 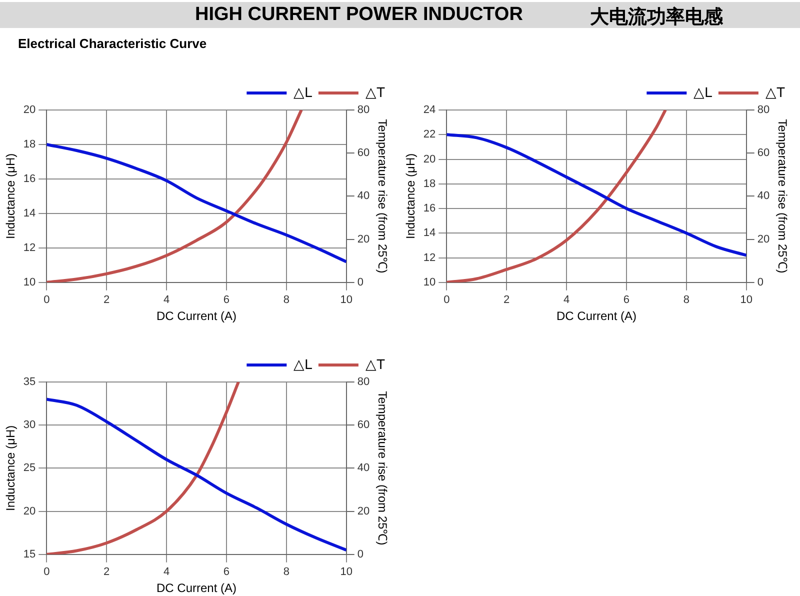 I want to click on text: HIGH CURRENT POWER INDUCTOR, so click(x=359, y=15).